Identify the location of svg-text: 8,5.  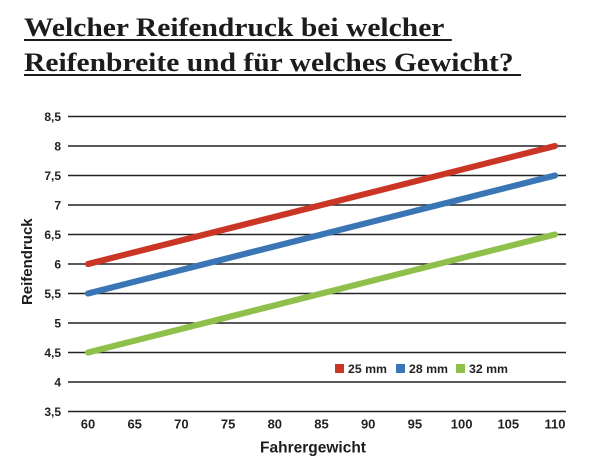
(52, 117).